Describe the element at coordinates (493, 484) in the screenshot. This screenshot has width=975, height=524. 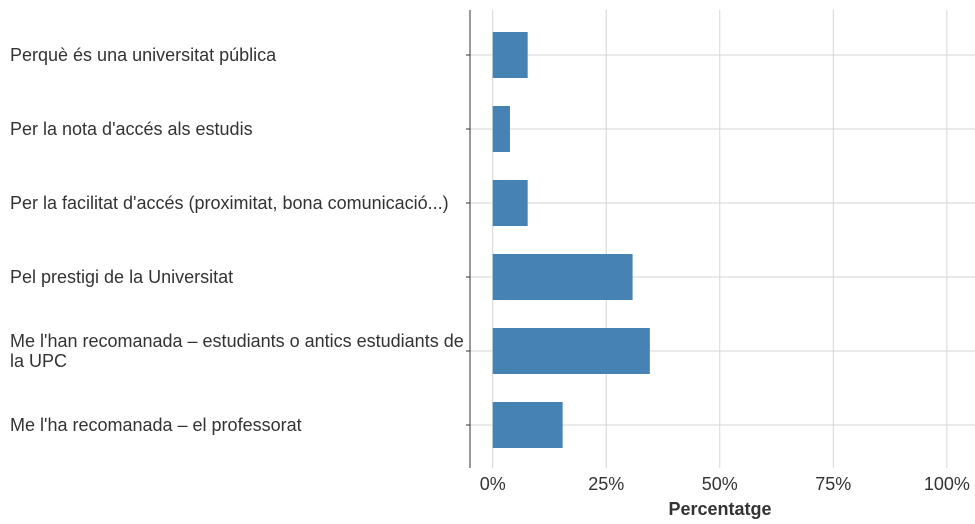
I see `x-tick-label: 0%` at that location.